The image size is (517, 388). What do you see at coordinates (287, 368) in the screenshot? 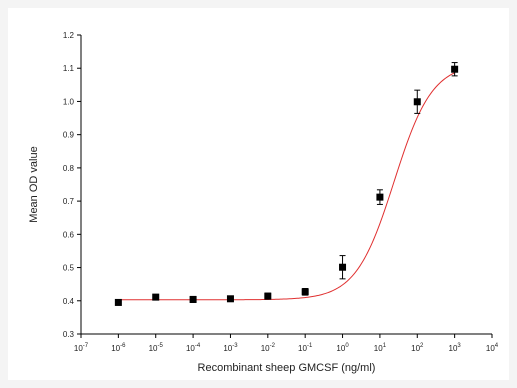
I see `x-axis-label: Recombinant sheep GMCSF (ng/ml)` at bounding box center [287, 368].